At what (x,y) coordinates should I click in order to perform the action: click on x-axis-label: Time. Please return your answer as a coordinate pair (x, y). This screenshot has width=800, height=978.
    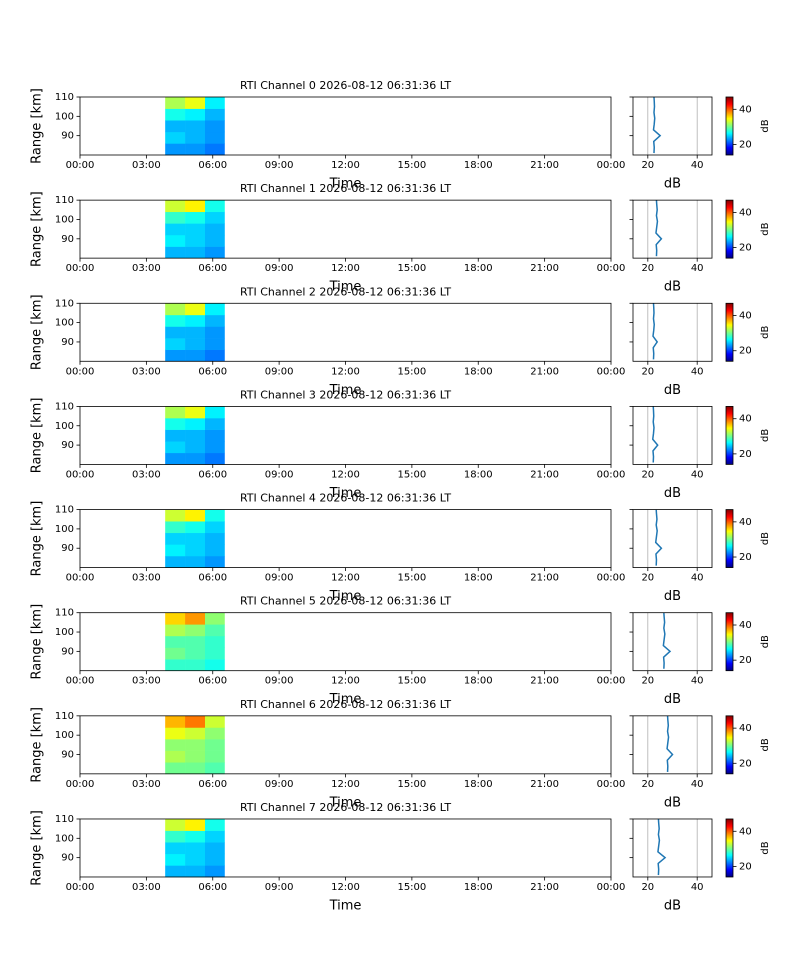
    Looking at the image, I should click on (345, 699).